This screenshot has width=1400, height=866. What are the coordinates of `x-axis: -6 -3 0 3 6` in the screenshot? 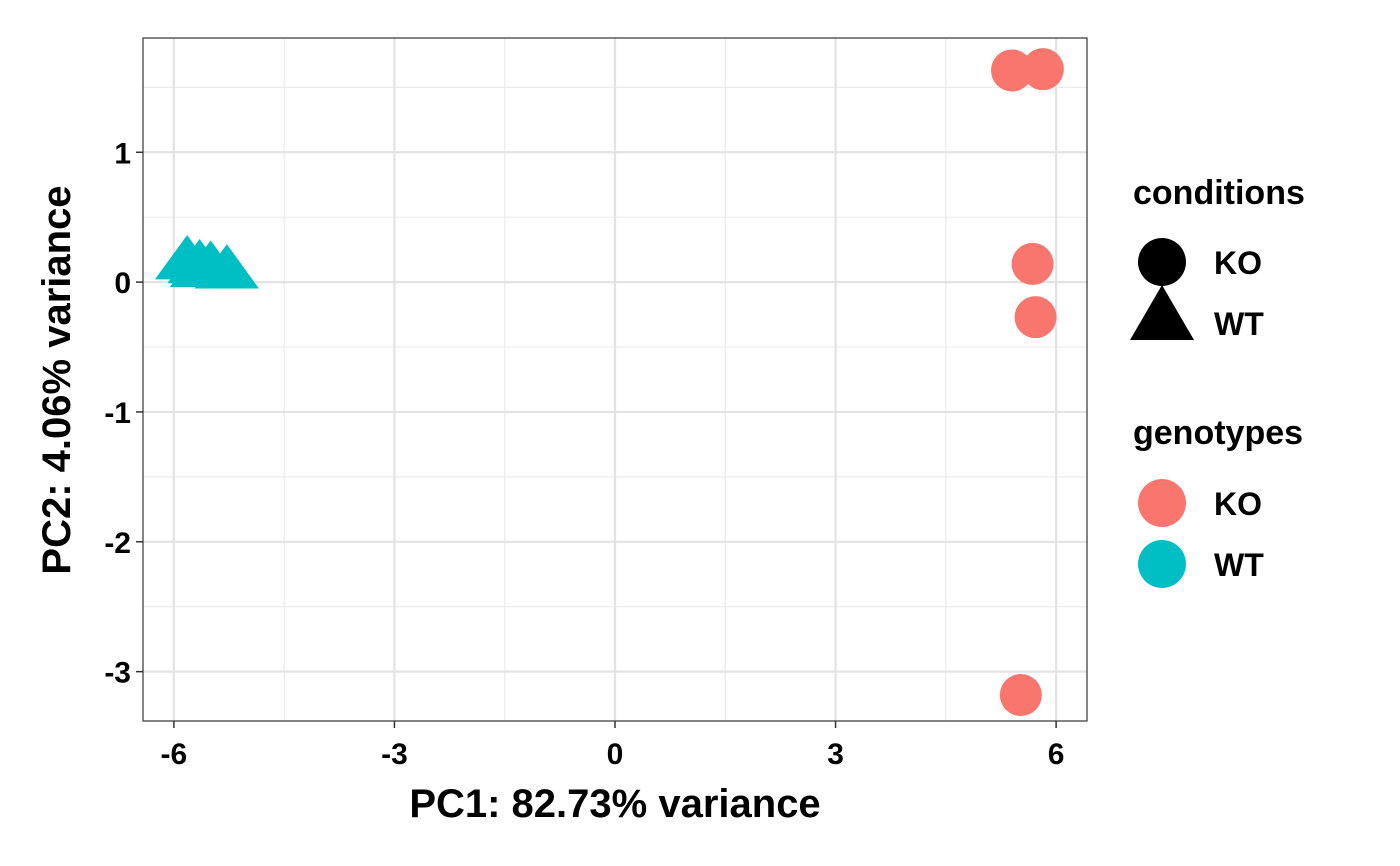 It's located at (613, 746).